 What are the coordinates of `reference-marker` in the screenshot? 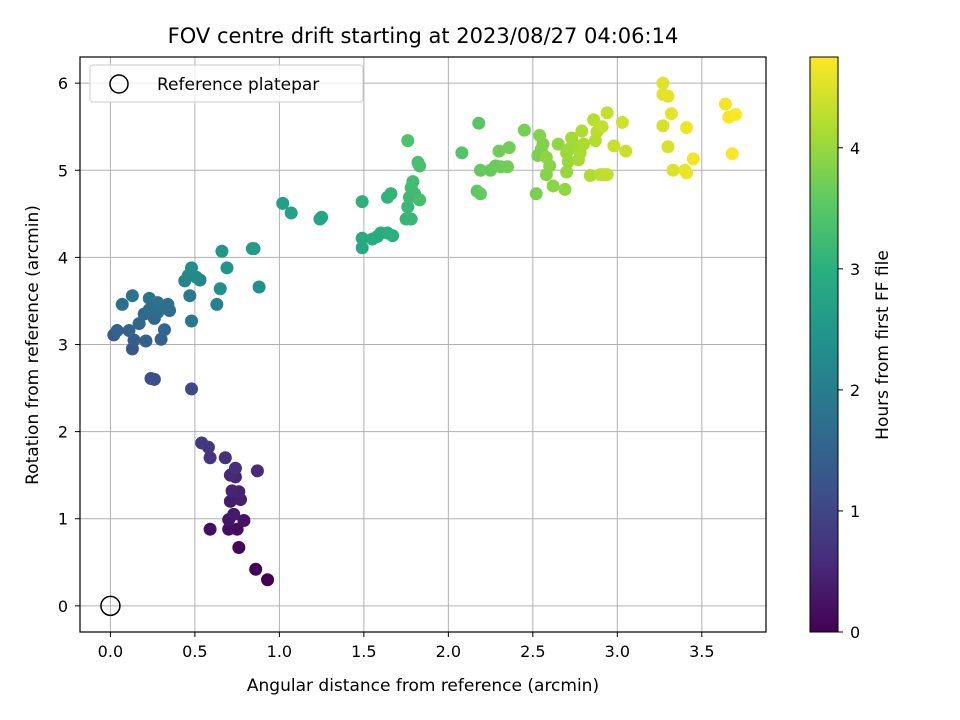 It's located at (110, 606).